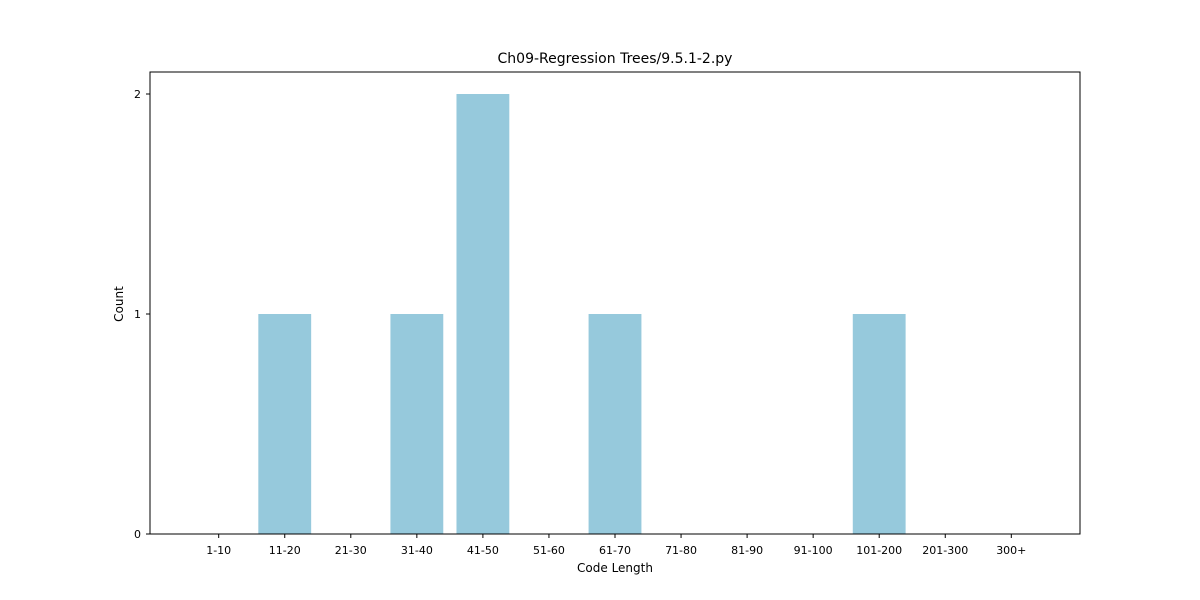 This screenshot has width=1200, height=600. What do you see at coordinates (137, 534) in the screenshot?
I see `y-tick-label: 0` at bounding box center [137, 534].